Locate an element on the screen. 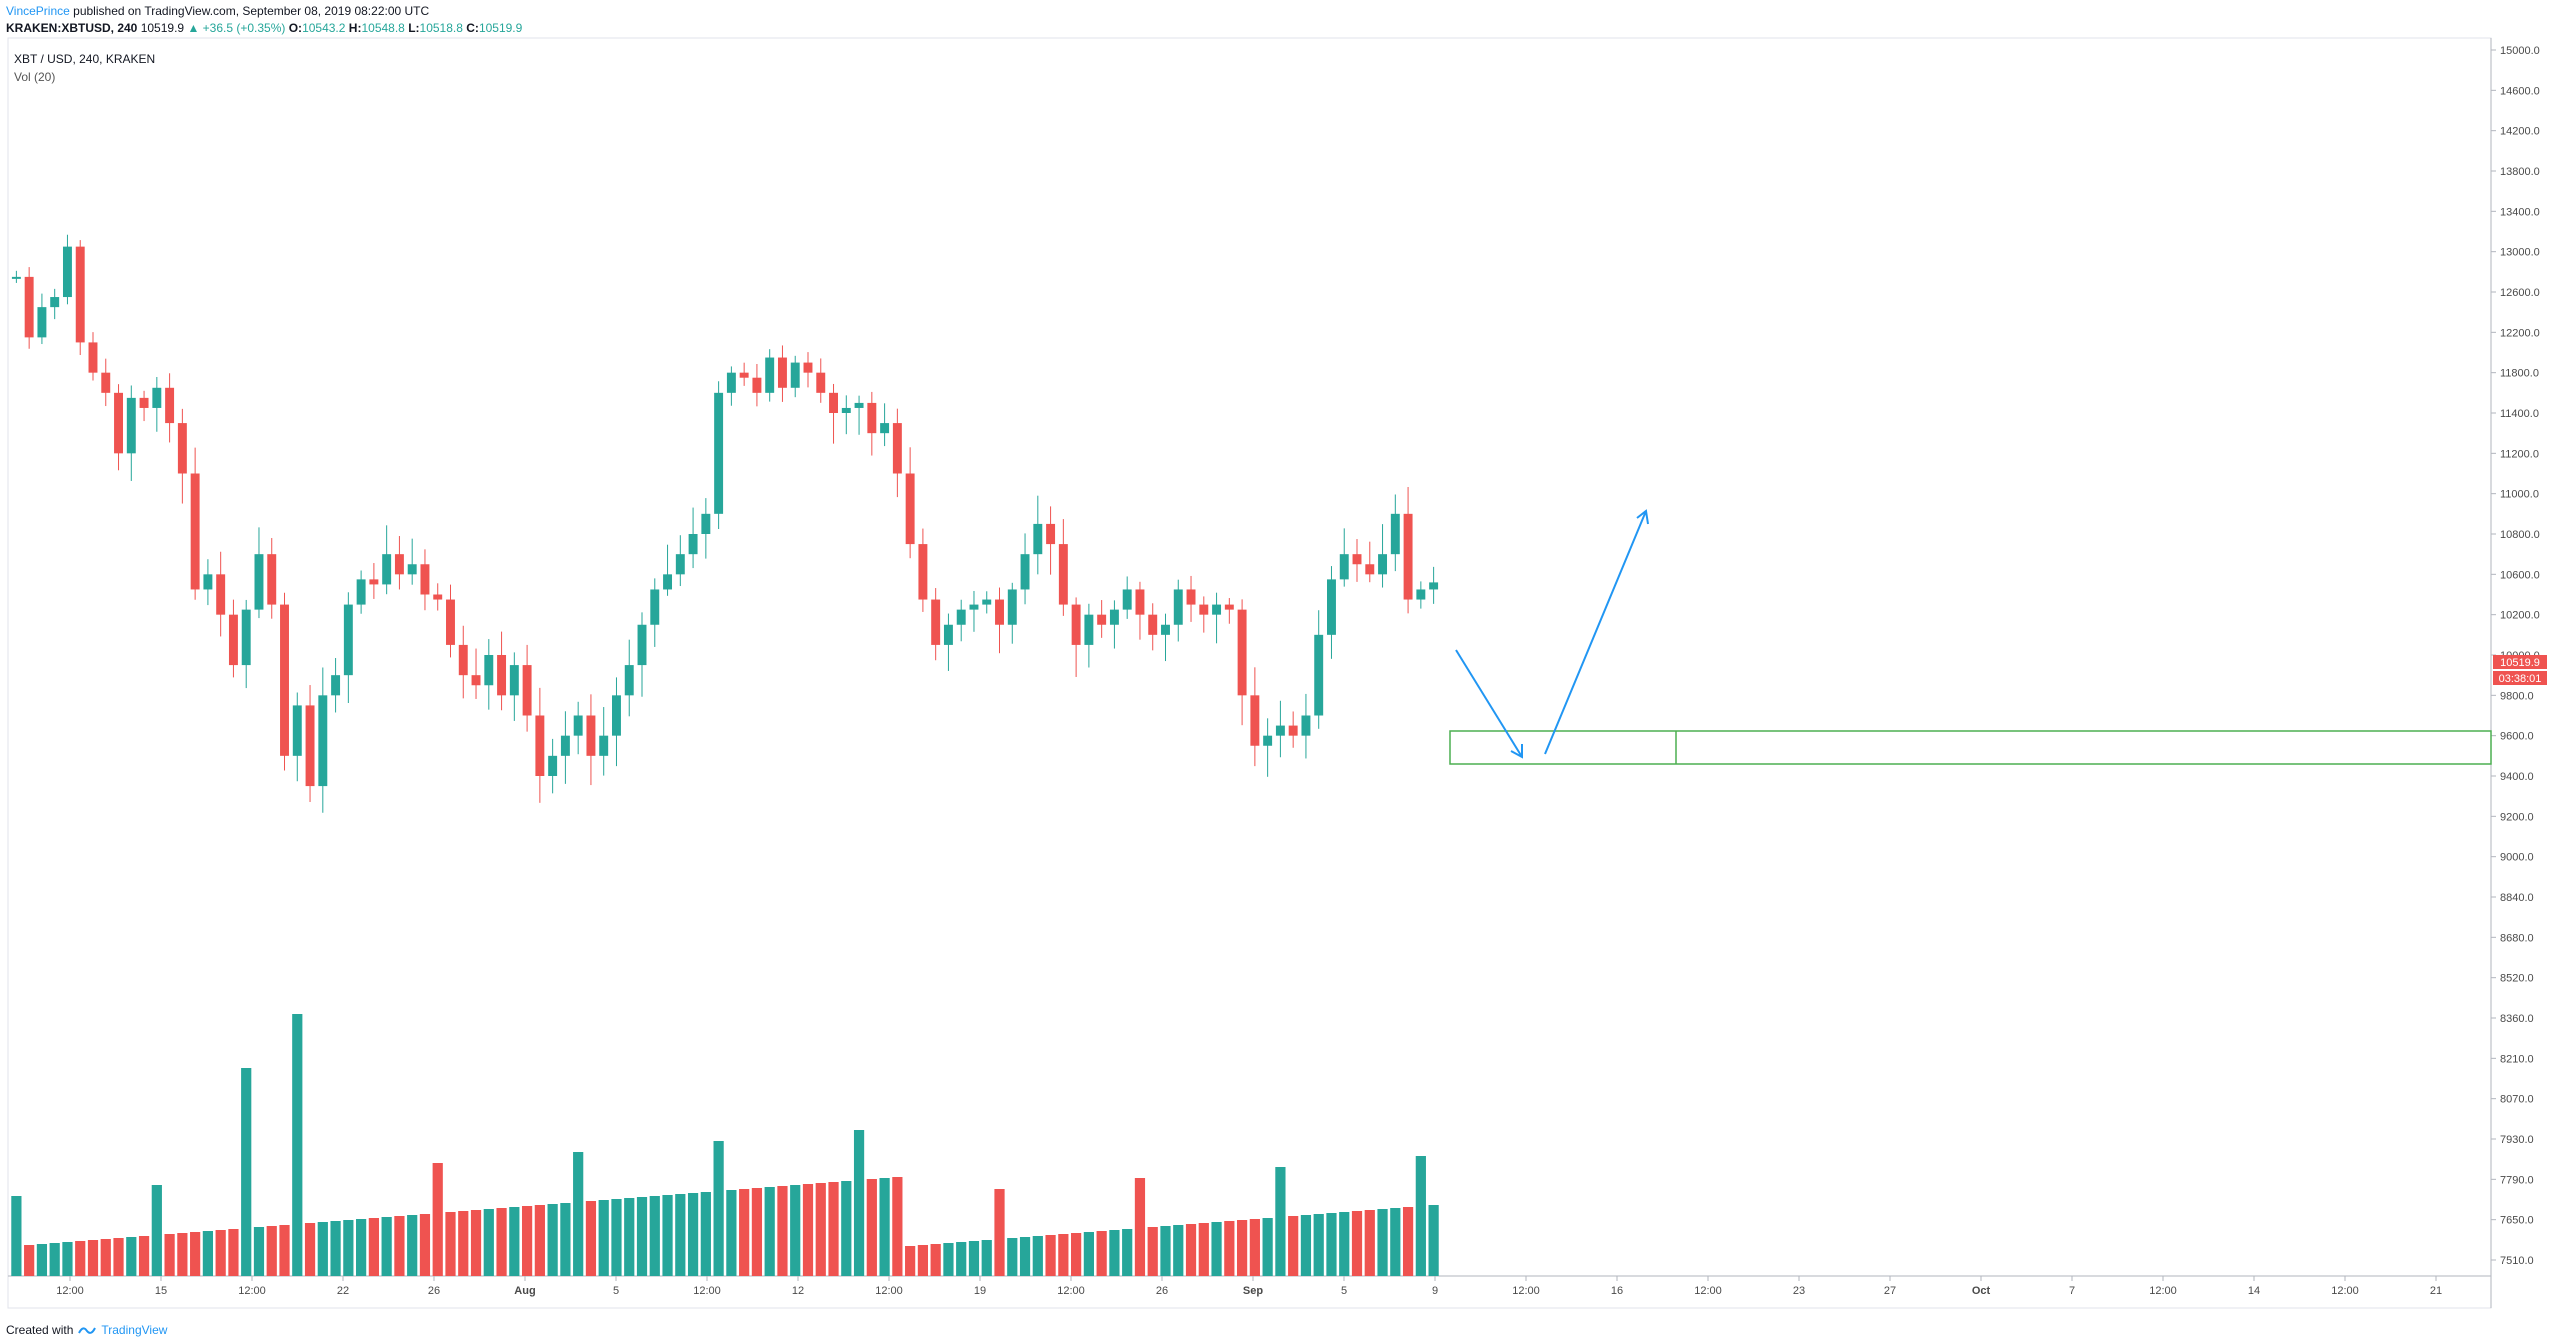 The image size is (2558, 1344). price-tick-label: 9400.0 is located at coordinates (2517, 777).